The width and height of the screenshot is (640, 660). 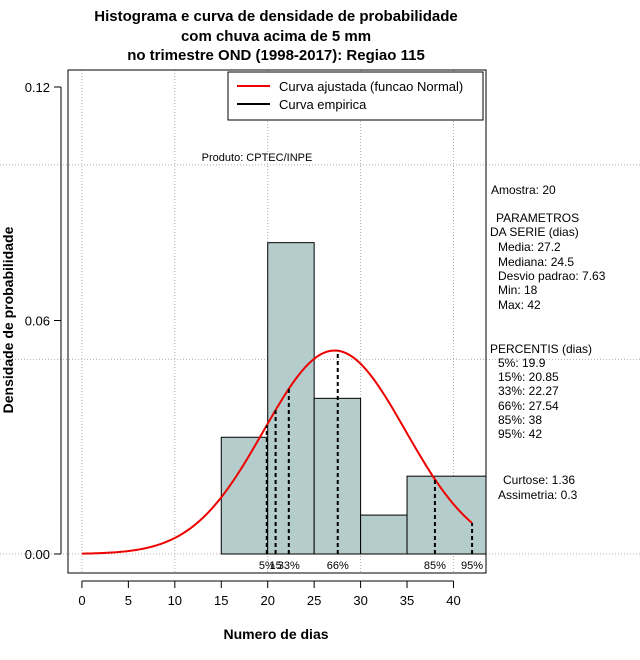 I want to click on percentile-axis-label: 5%, so click(x=267, y=566).